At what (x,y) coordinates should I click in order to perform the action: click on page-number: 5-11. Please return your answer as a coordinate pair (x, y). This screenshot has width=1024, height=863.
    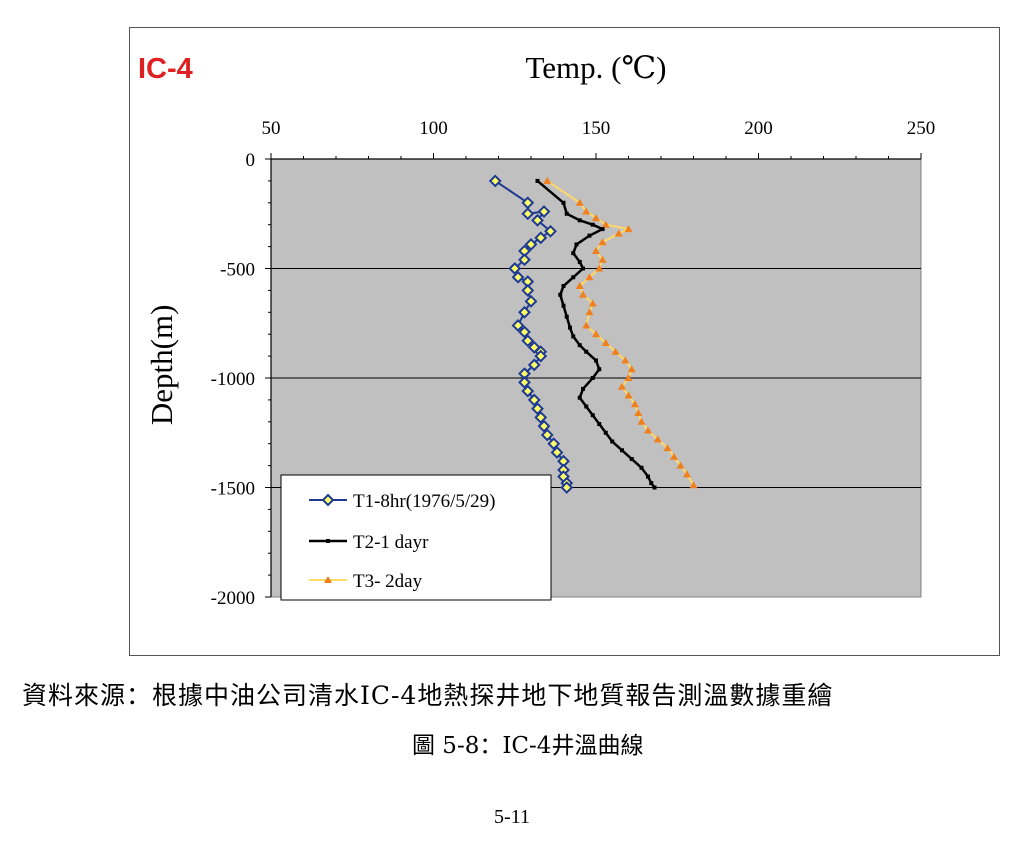
    Looking at the image, I should click on (512, 817).